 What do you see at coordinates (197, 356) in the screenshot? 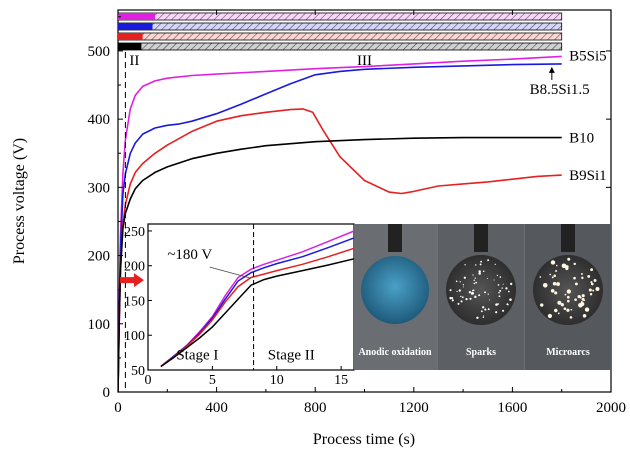
I see `stage-i-label: Stage I` at bounding box center [197, 356].